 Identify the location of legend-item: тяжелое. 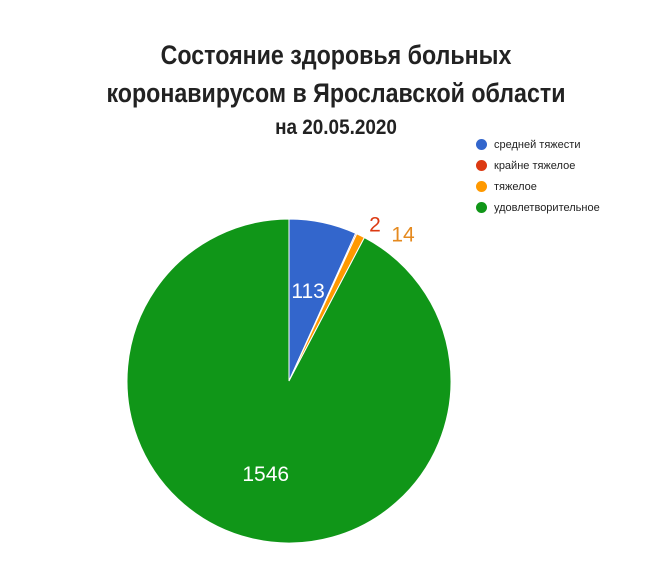
(571, 186).